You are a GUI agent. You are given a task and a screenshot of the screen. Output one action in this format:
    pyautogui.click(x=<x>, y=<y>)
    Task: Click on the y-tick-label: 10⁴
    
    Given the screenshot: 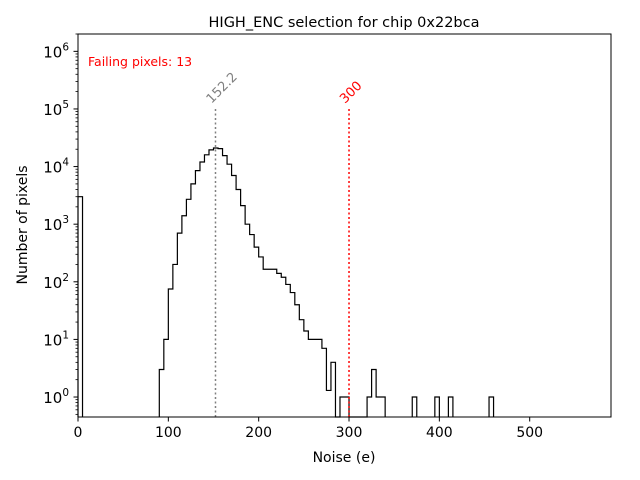 What is the action you would take?
    pyautogui.click(x=56, y=167)
    